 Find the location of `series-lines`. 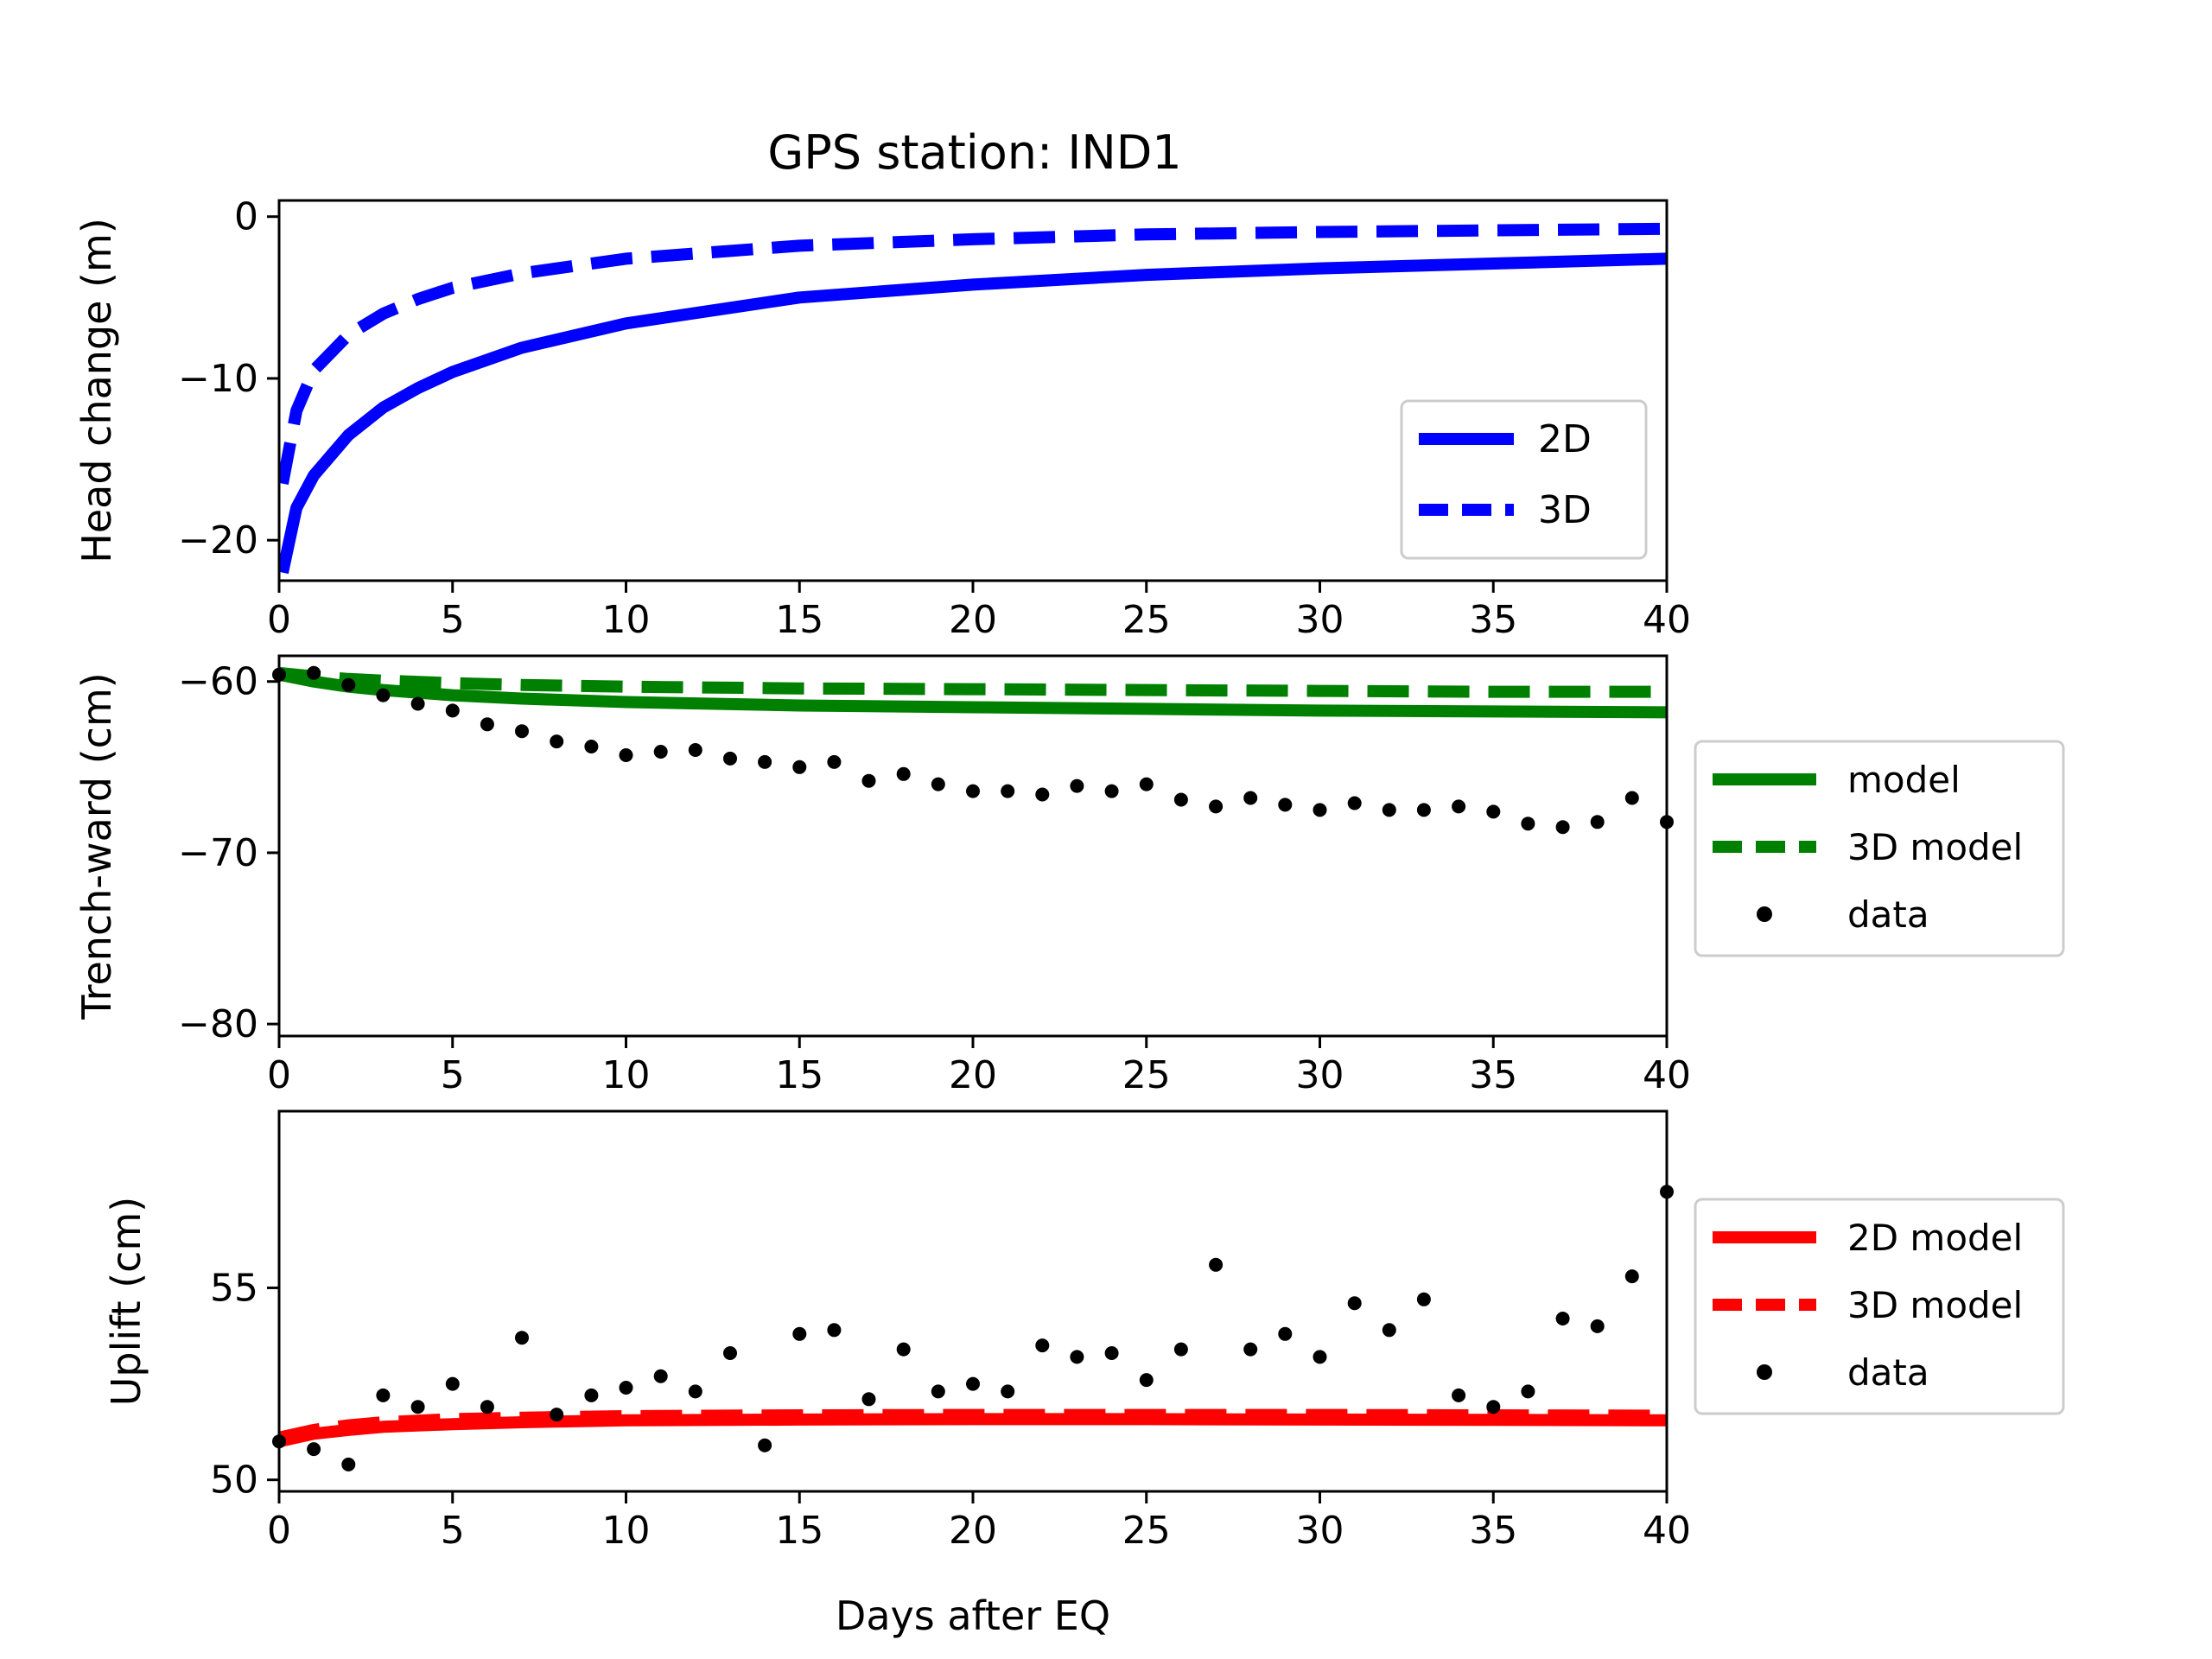

series-lines is located at coordinates (973, 398).